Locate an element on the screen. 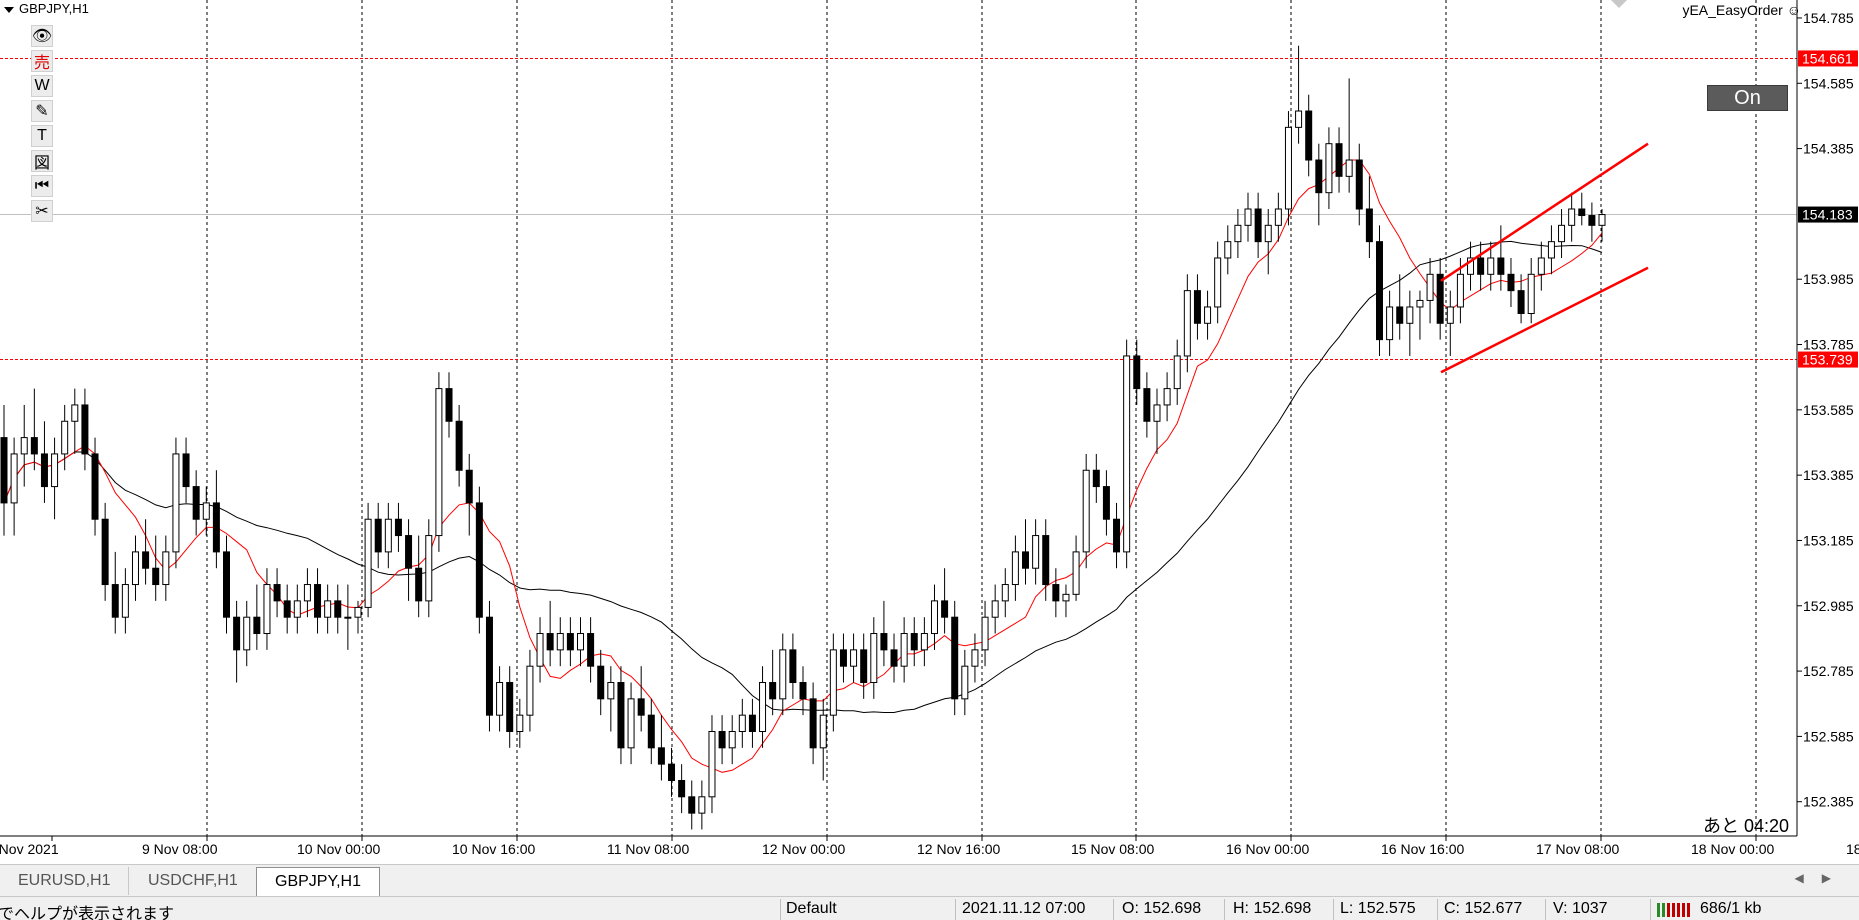  w-icon: W is located at coordinates (42, 86).